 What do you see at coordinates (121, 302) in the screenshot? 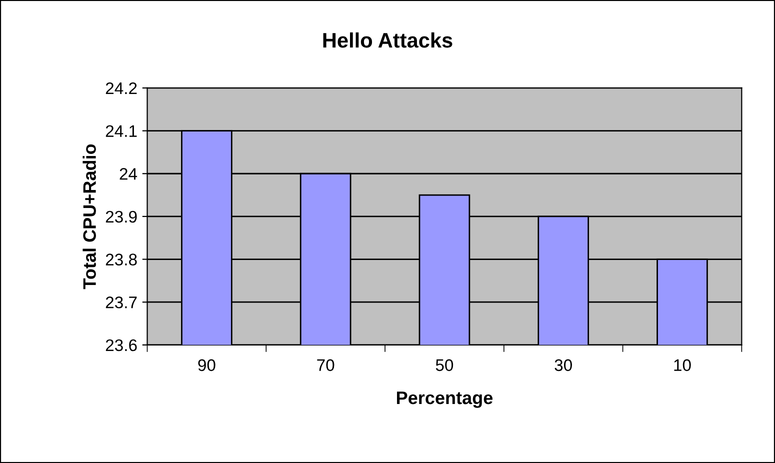
I see `y-tick-label: 23.7` at bounding box center [121, 302].